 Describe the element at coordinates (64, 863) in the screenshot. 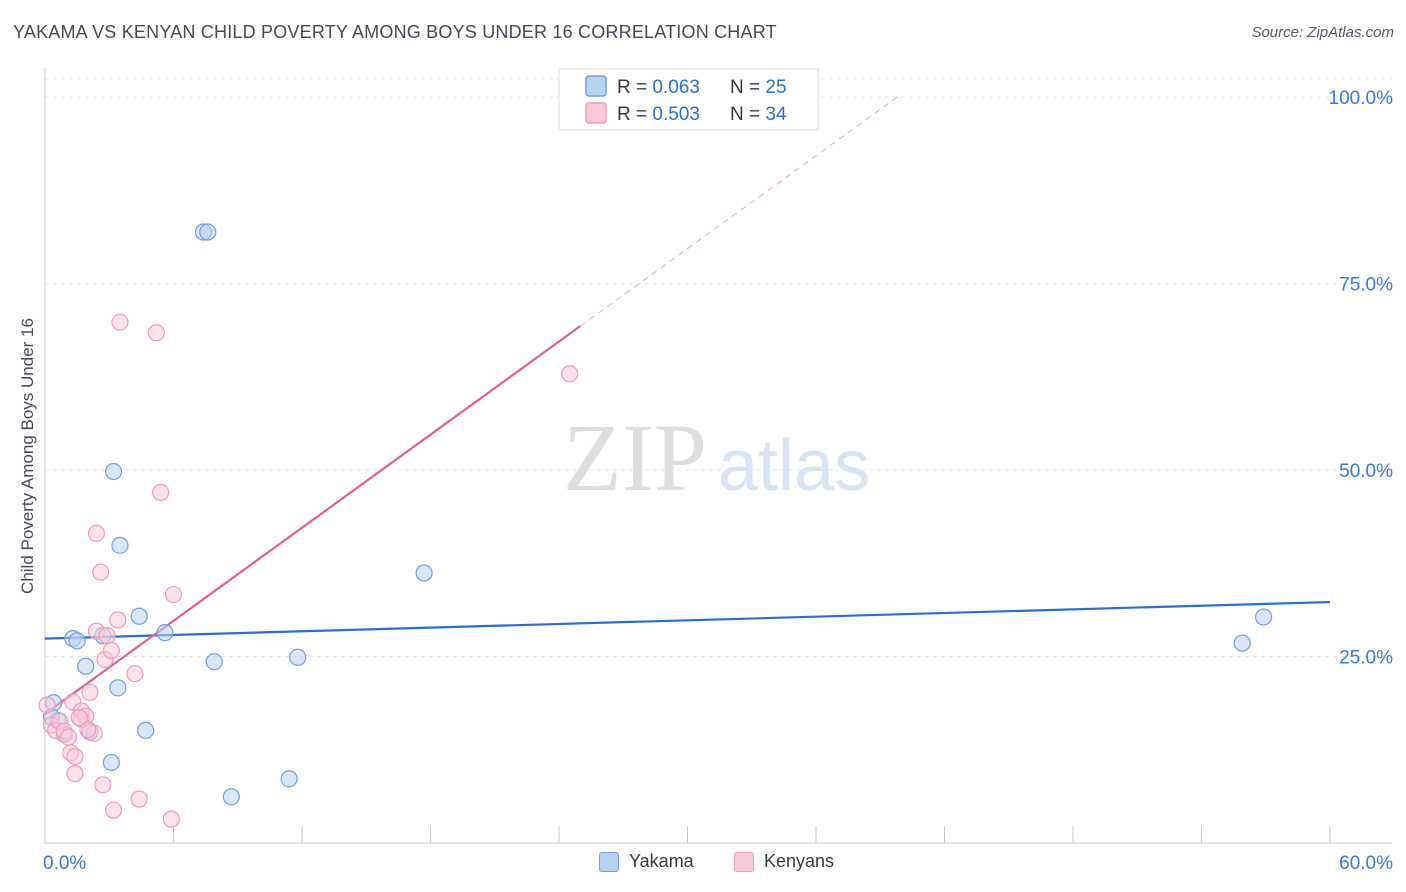

I see `x-tick-label: 0.0%` at that location.